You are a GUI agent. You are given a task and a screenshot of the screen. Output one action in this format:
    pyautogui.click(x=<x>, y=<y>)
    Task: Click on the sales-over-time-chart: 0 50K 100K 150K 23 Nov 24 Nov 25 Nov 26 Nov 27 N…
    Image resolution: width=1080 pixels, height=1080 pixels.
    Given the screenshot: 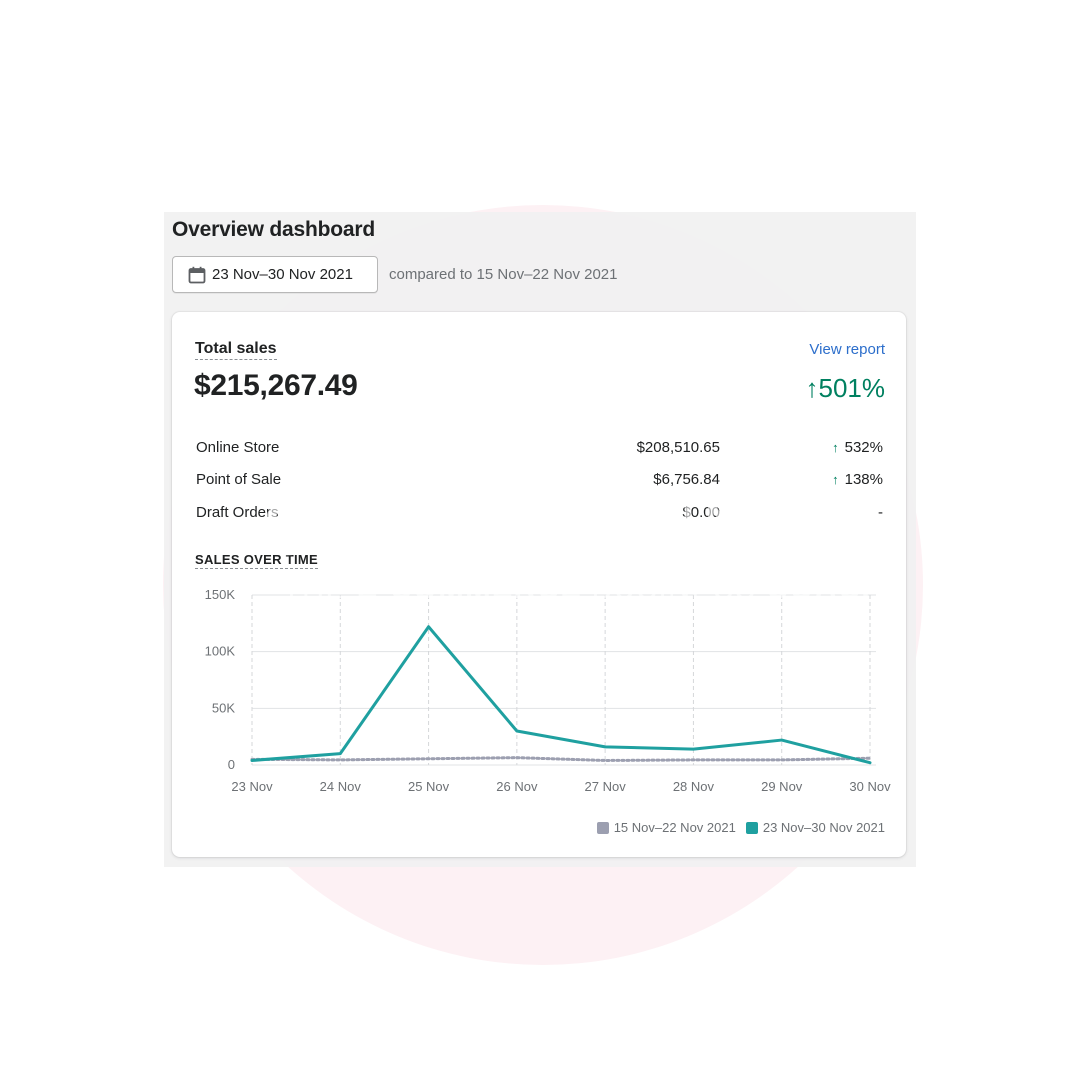 What is the action you would take?
    pyautogui.click(x=548, y=690)
    